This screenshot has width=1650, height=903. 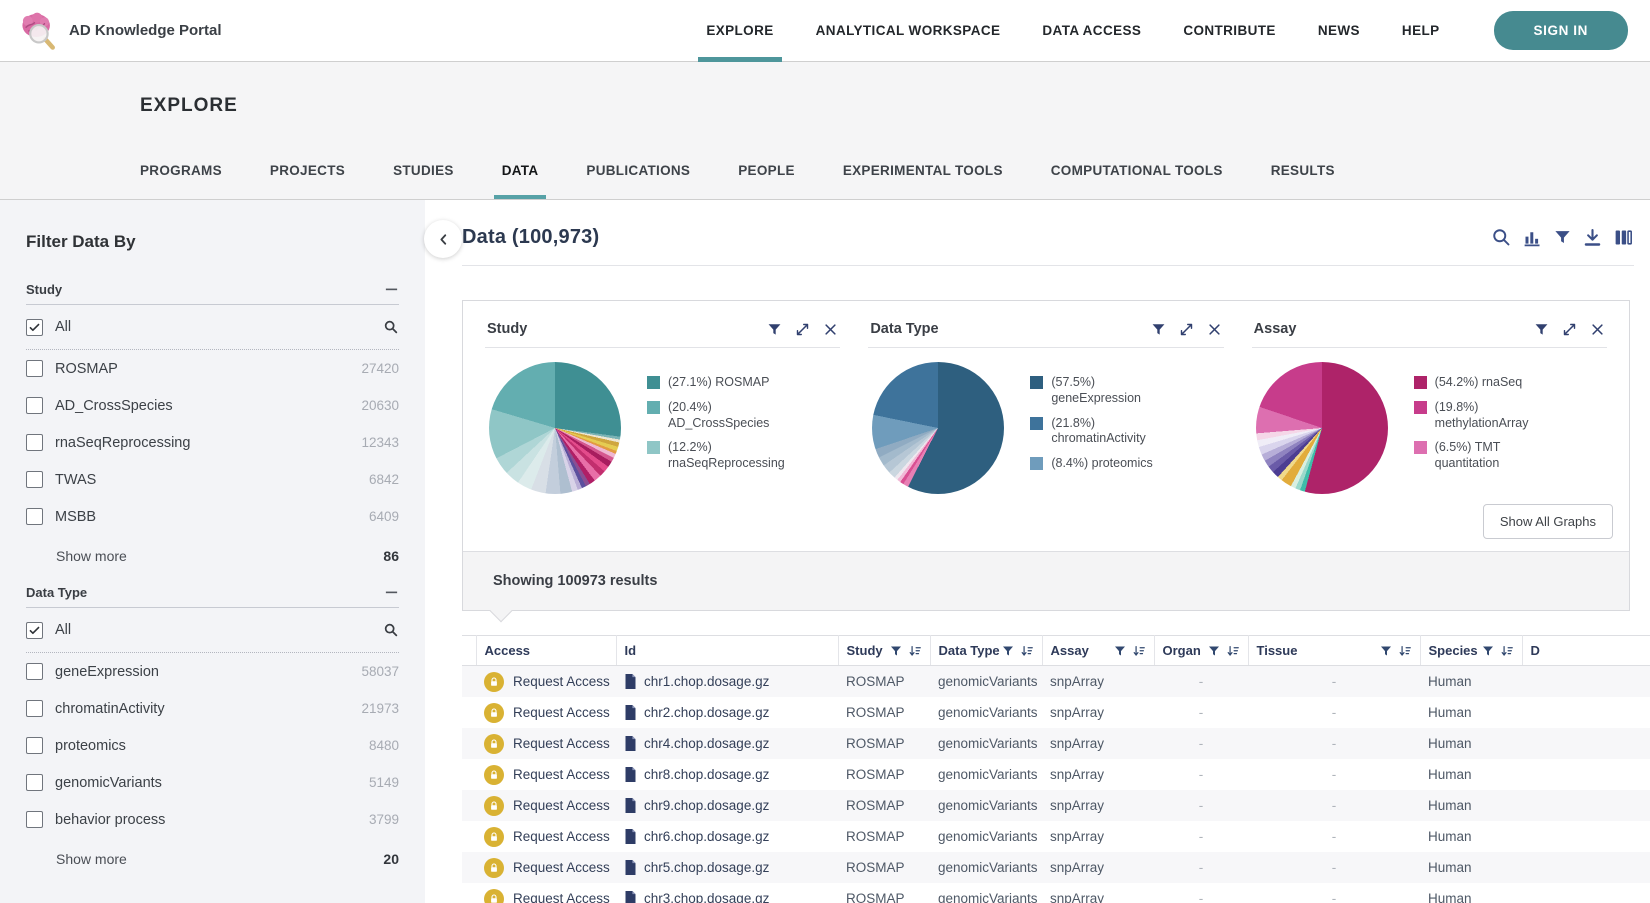 What do you see at coordinates (212, 442) in the screenshot?
I see `filter-item: rnaSeqReprocessing 12343` at bounding box center [212, 442].